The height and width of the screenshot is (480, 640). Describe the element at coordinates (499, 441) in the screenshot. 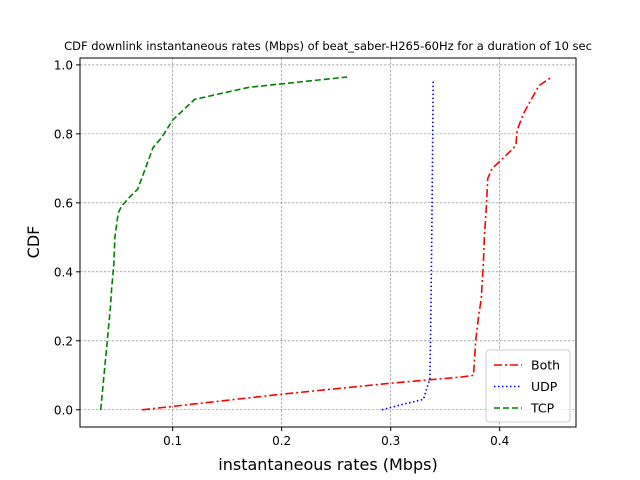

I see `x-tick-label: 0.4` at that location.